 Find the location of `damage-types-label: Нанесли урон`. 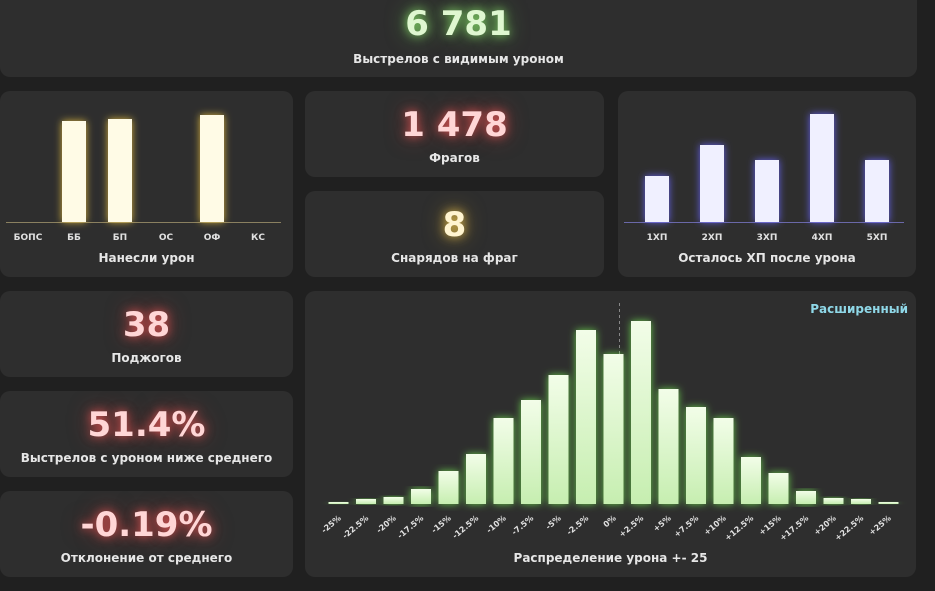

damage-types-label: Нанесли урон is located at coordinates (146, 258).